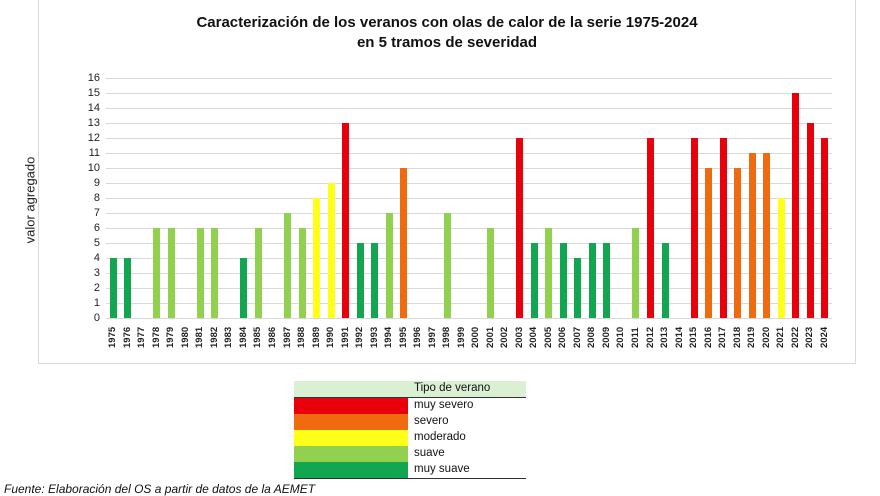 This screenshot has width=880, height=496. What do you see at coordinates (93, 108) in the screenshot?
I see `y-tick-label: 14` at bounding box center [93, 108].